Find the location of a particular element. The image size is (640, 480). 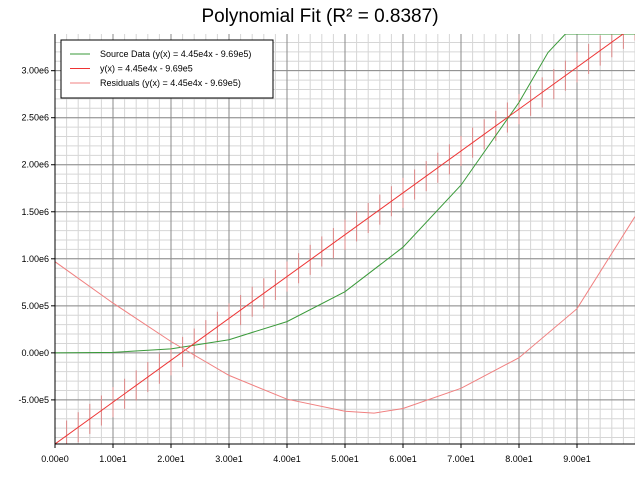

y-tick-label: 2.00e6 is located at coordinates (35, 165).